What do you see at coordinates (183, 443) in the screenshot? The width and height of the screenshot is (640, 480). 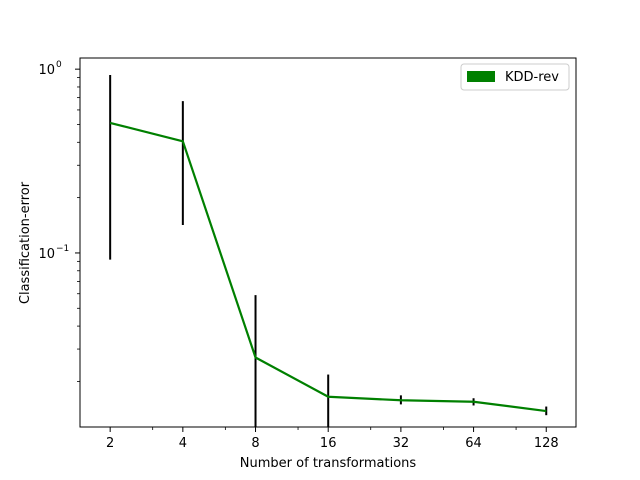 I see `x-tick-label: 4` at bounding box center [183, 443].